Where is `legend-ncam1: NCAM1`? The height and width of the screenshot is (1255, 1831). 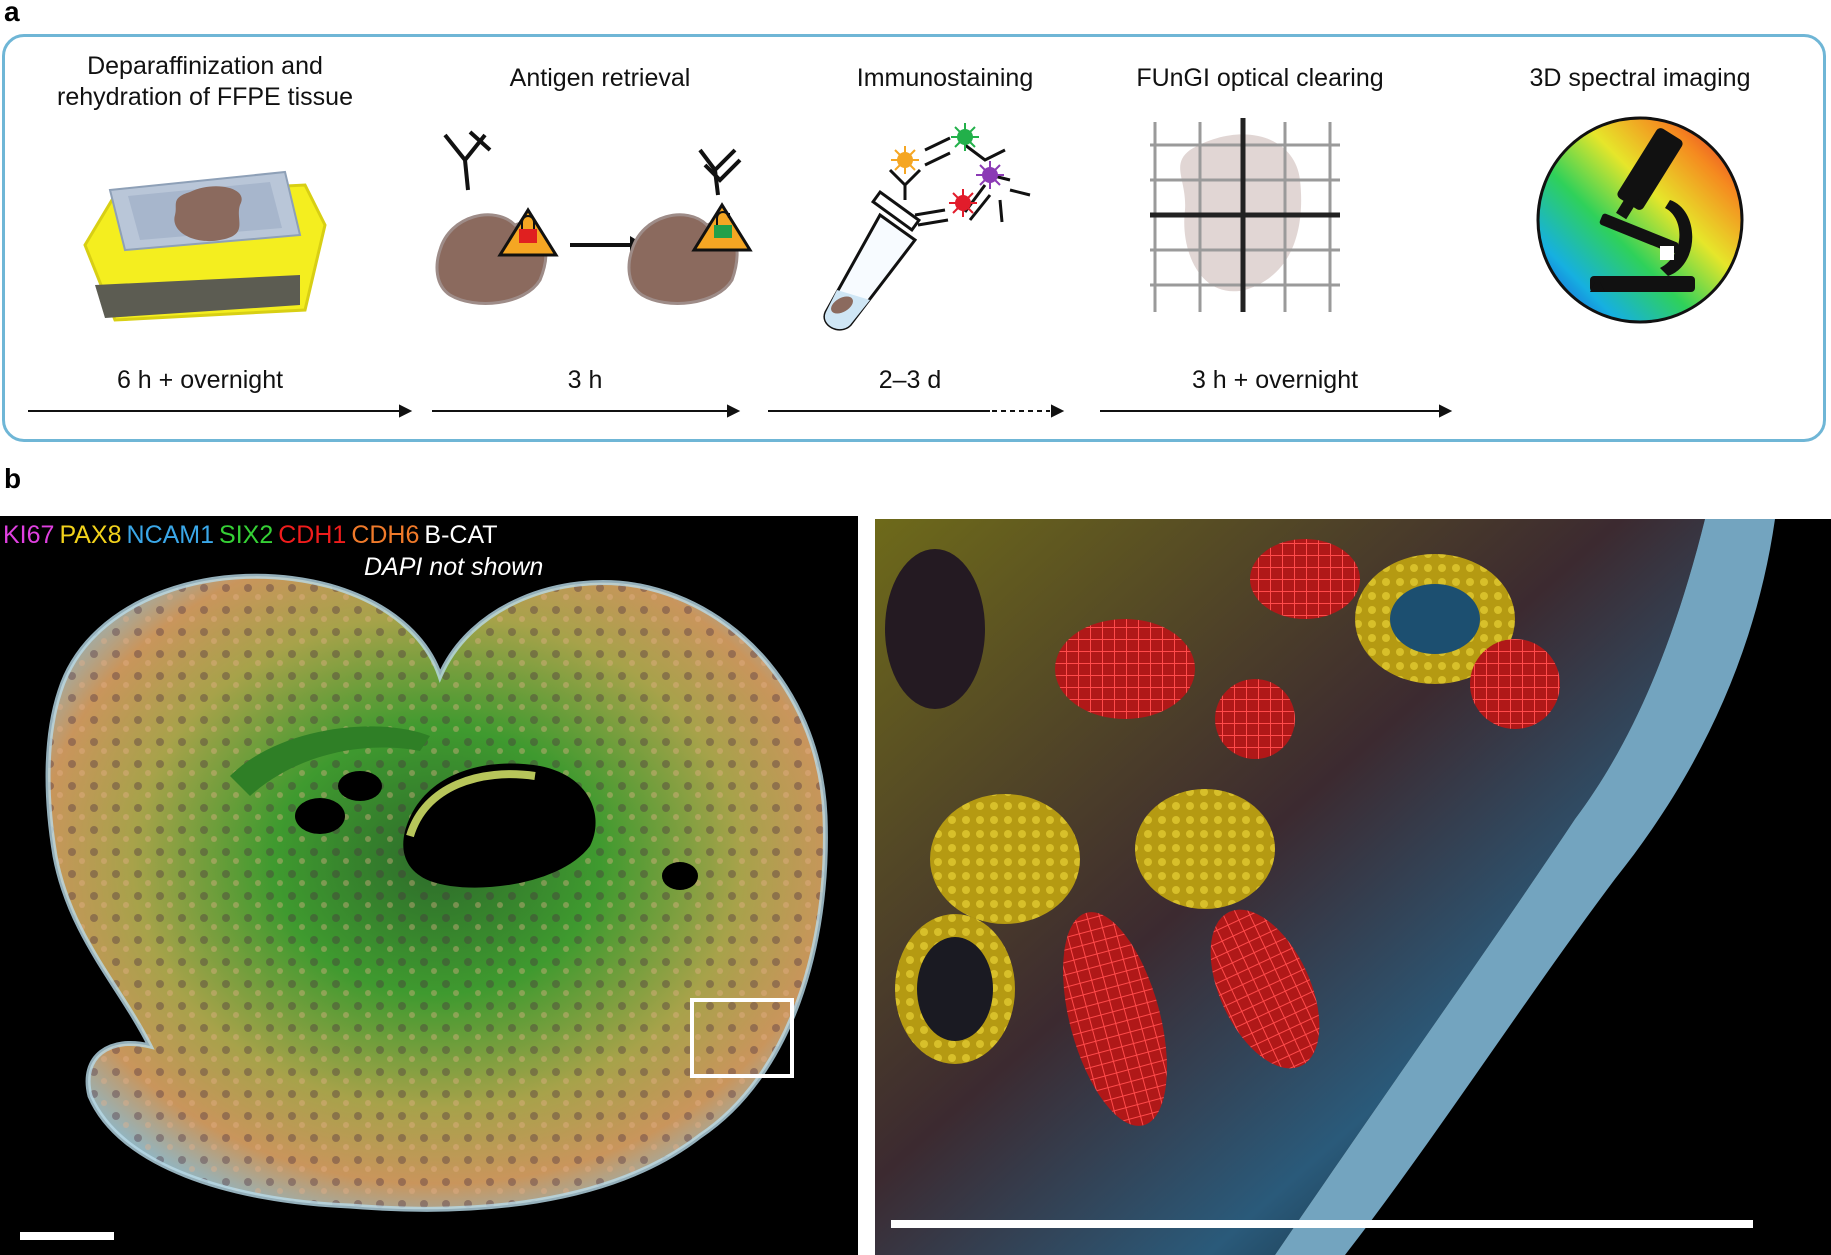 legend-ncam1: NCAM1 is located at coordinates (170, 535).